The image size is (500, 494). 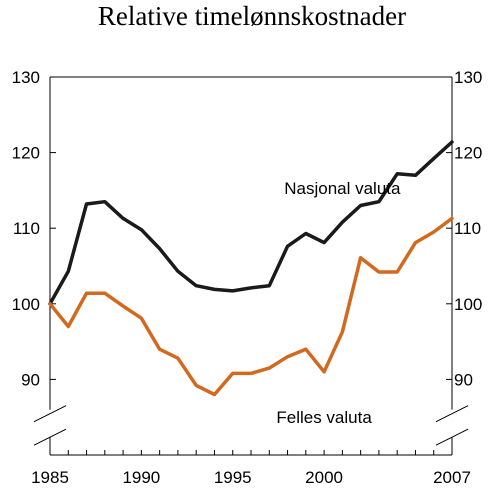 What do you see at coordinates (26, 153) in the screenshot?
I see `y-tick-label-left: 120` at bounding box center [26, 153].